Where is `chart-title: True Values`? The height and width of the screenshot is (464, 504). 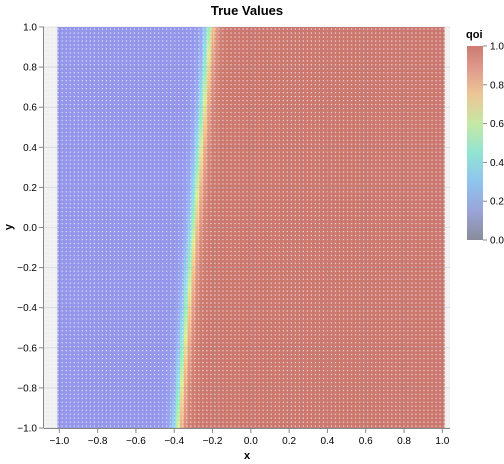
chart-title: True Values is located at coordinates (247, 10).